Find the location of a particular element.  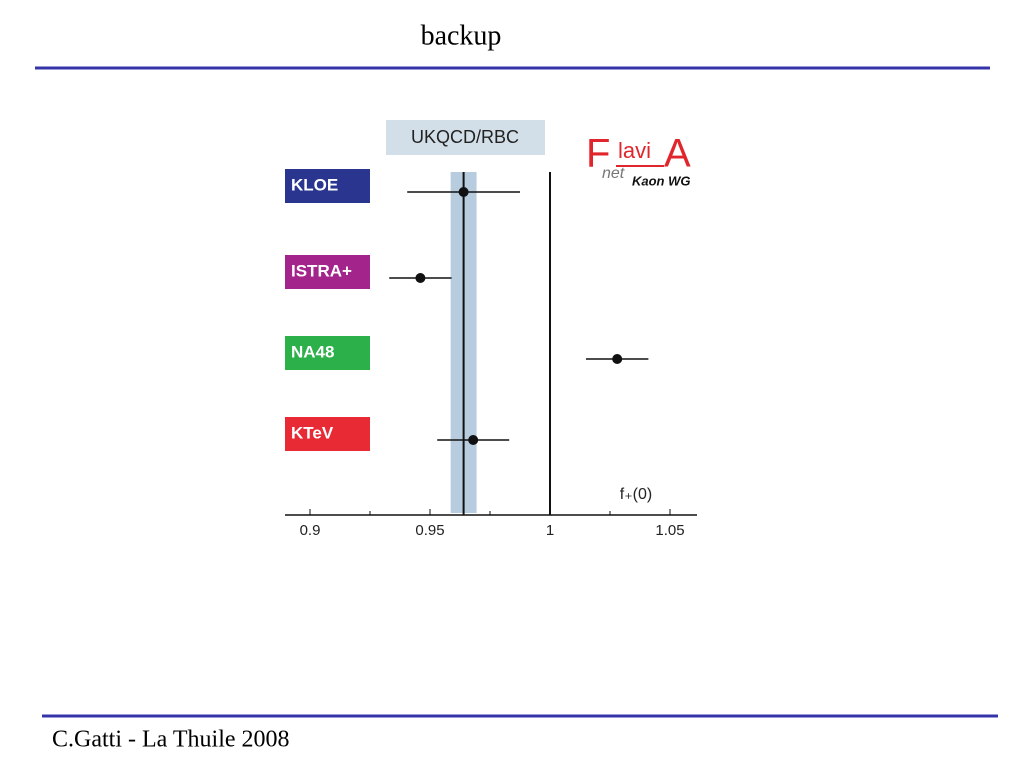

logo-text: A is located at coordinates (677, 154).